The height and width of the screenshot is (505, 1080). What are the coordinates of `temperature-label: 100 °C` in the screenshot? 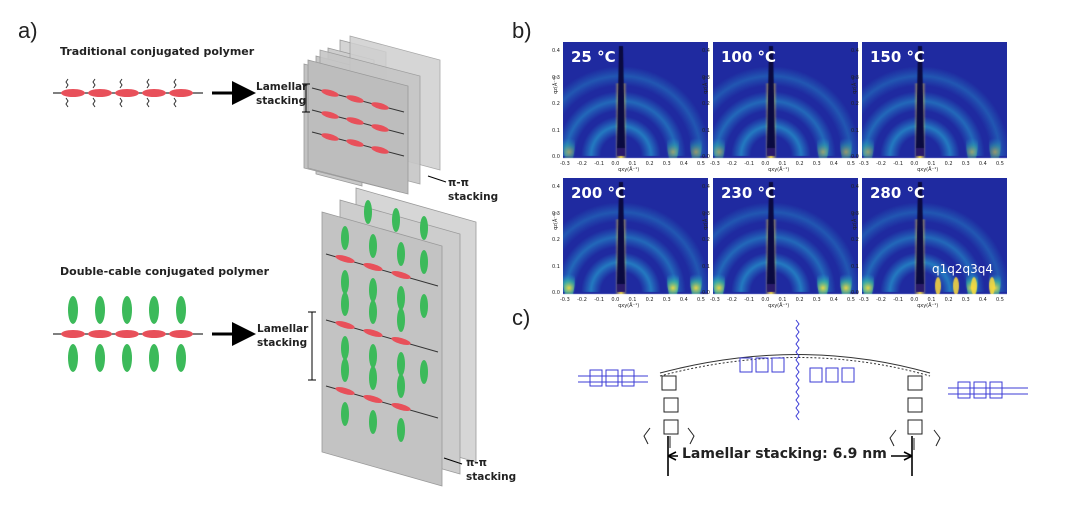 It's located at (749, 57).